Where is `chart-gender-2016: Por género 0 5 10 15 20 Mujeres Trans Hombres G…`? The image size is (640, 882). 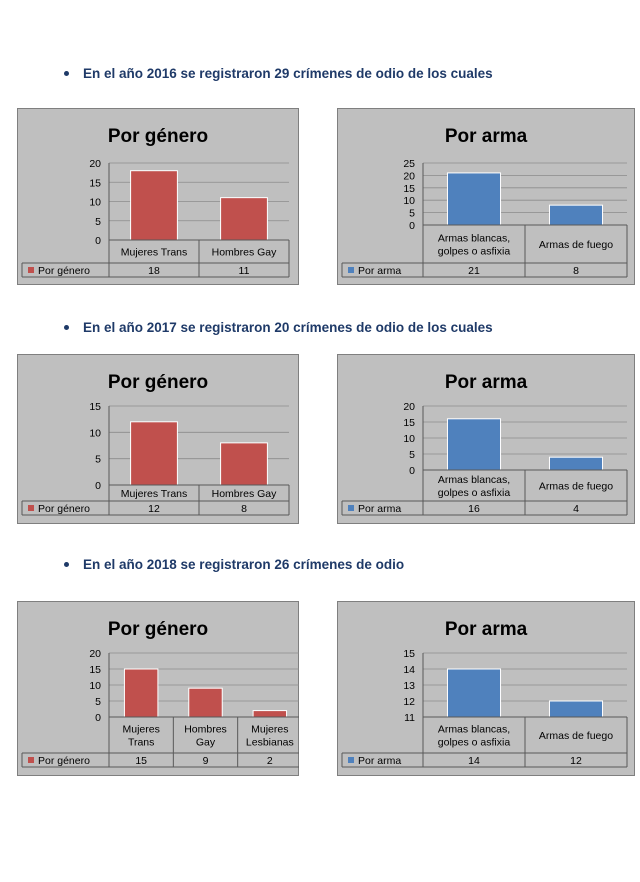 chart-gender-2016: Por género 0 5 10 15 20 Mujeres Trans Hombres G… is located at coordinates (158, 196).